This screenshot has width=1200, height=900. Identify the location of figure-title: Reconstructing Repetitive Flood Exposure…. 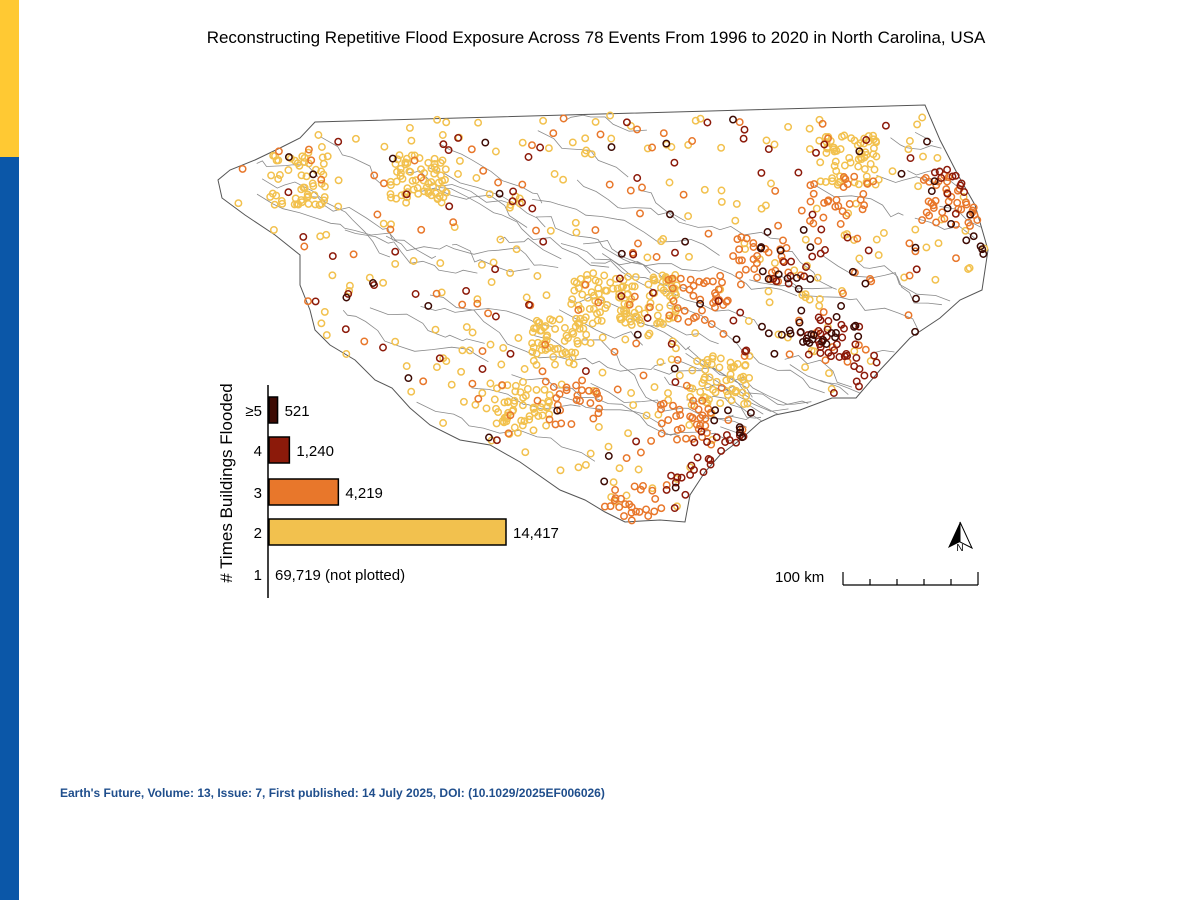
(596, 37).